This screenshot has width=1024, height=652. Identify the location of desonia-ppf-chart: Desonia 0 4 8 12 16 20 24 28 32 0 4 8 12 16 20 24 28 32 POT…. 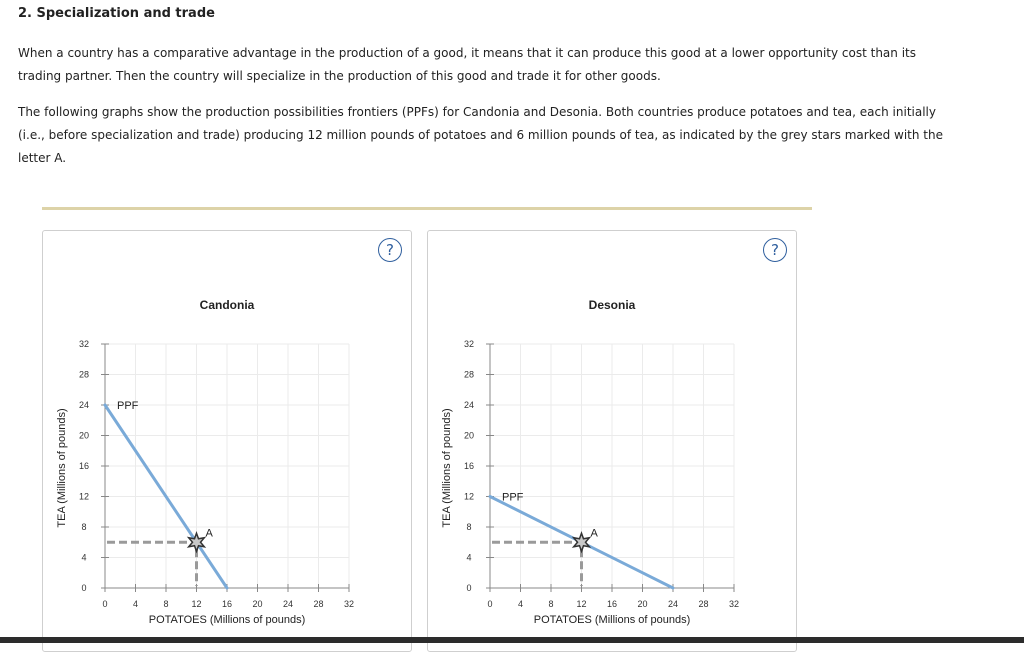
(590, 462).